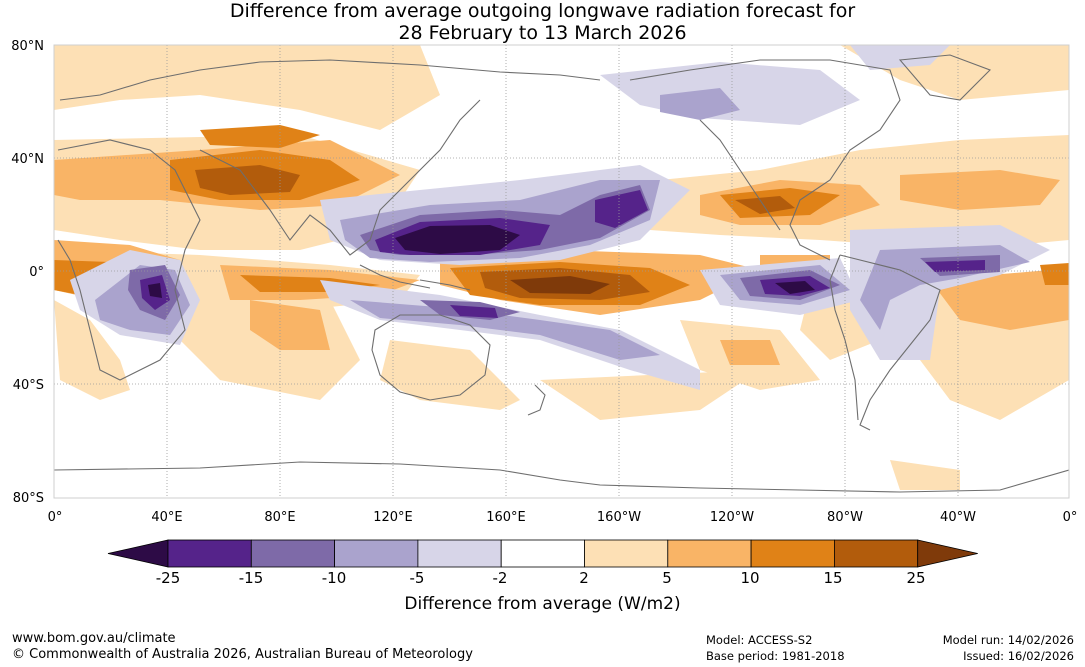 This screenshot has height=667, width=1085. Describe the element at coordinates (584, 578) in the screenshot. I see `colorbar-tick: 2` at that location.